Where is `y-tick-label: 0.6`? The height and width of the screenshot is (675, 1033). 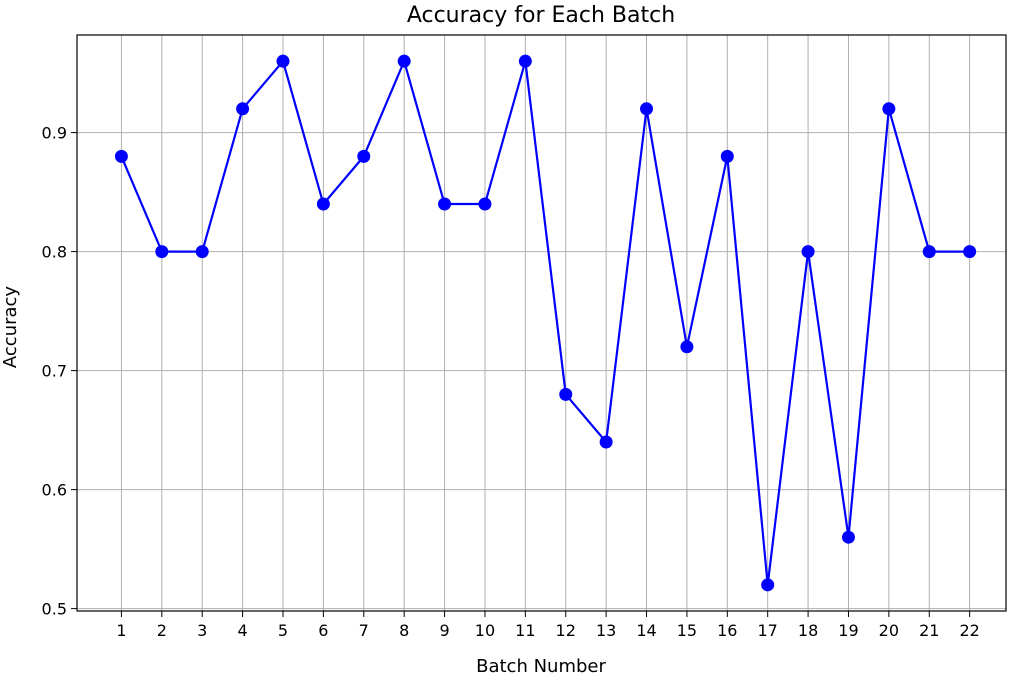 y-tick-label: 0.6 is located at coordinates (54, 490).